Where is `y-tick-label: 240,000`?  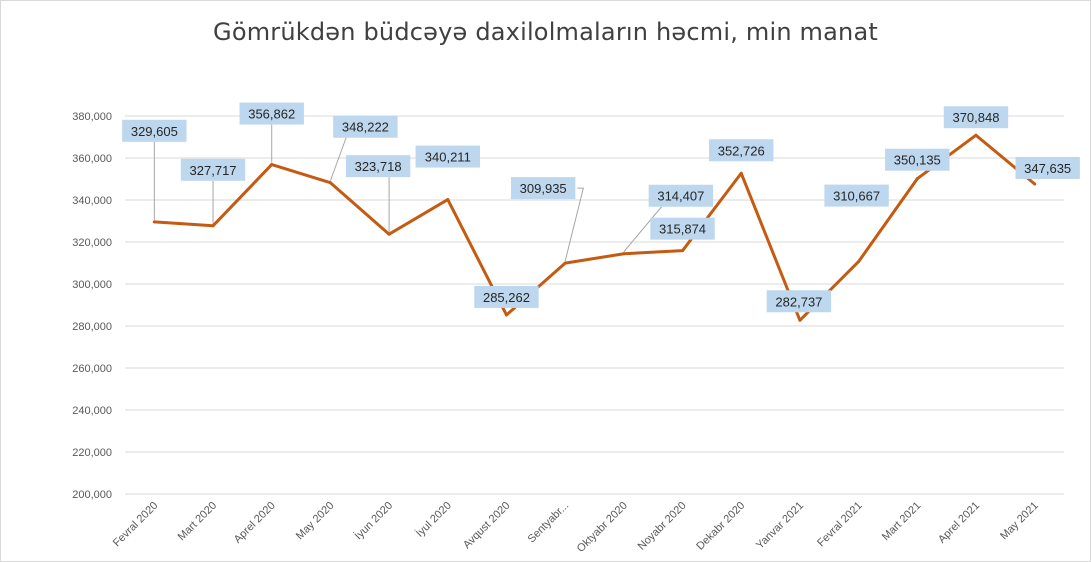 y-tick-label: 240,000 is located at coordinates (92, 411).